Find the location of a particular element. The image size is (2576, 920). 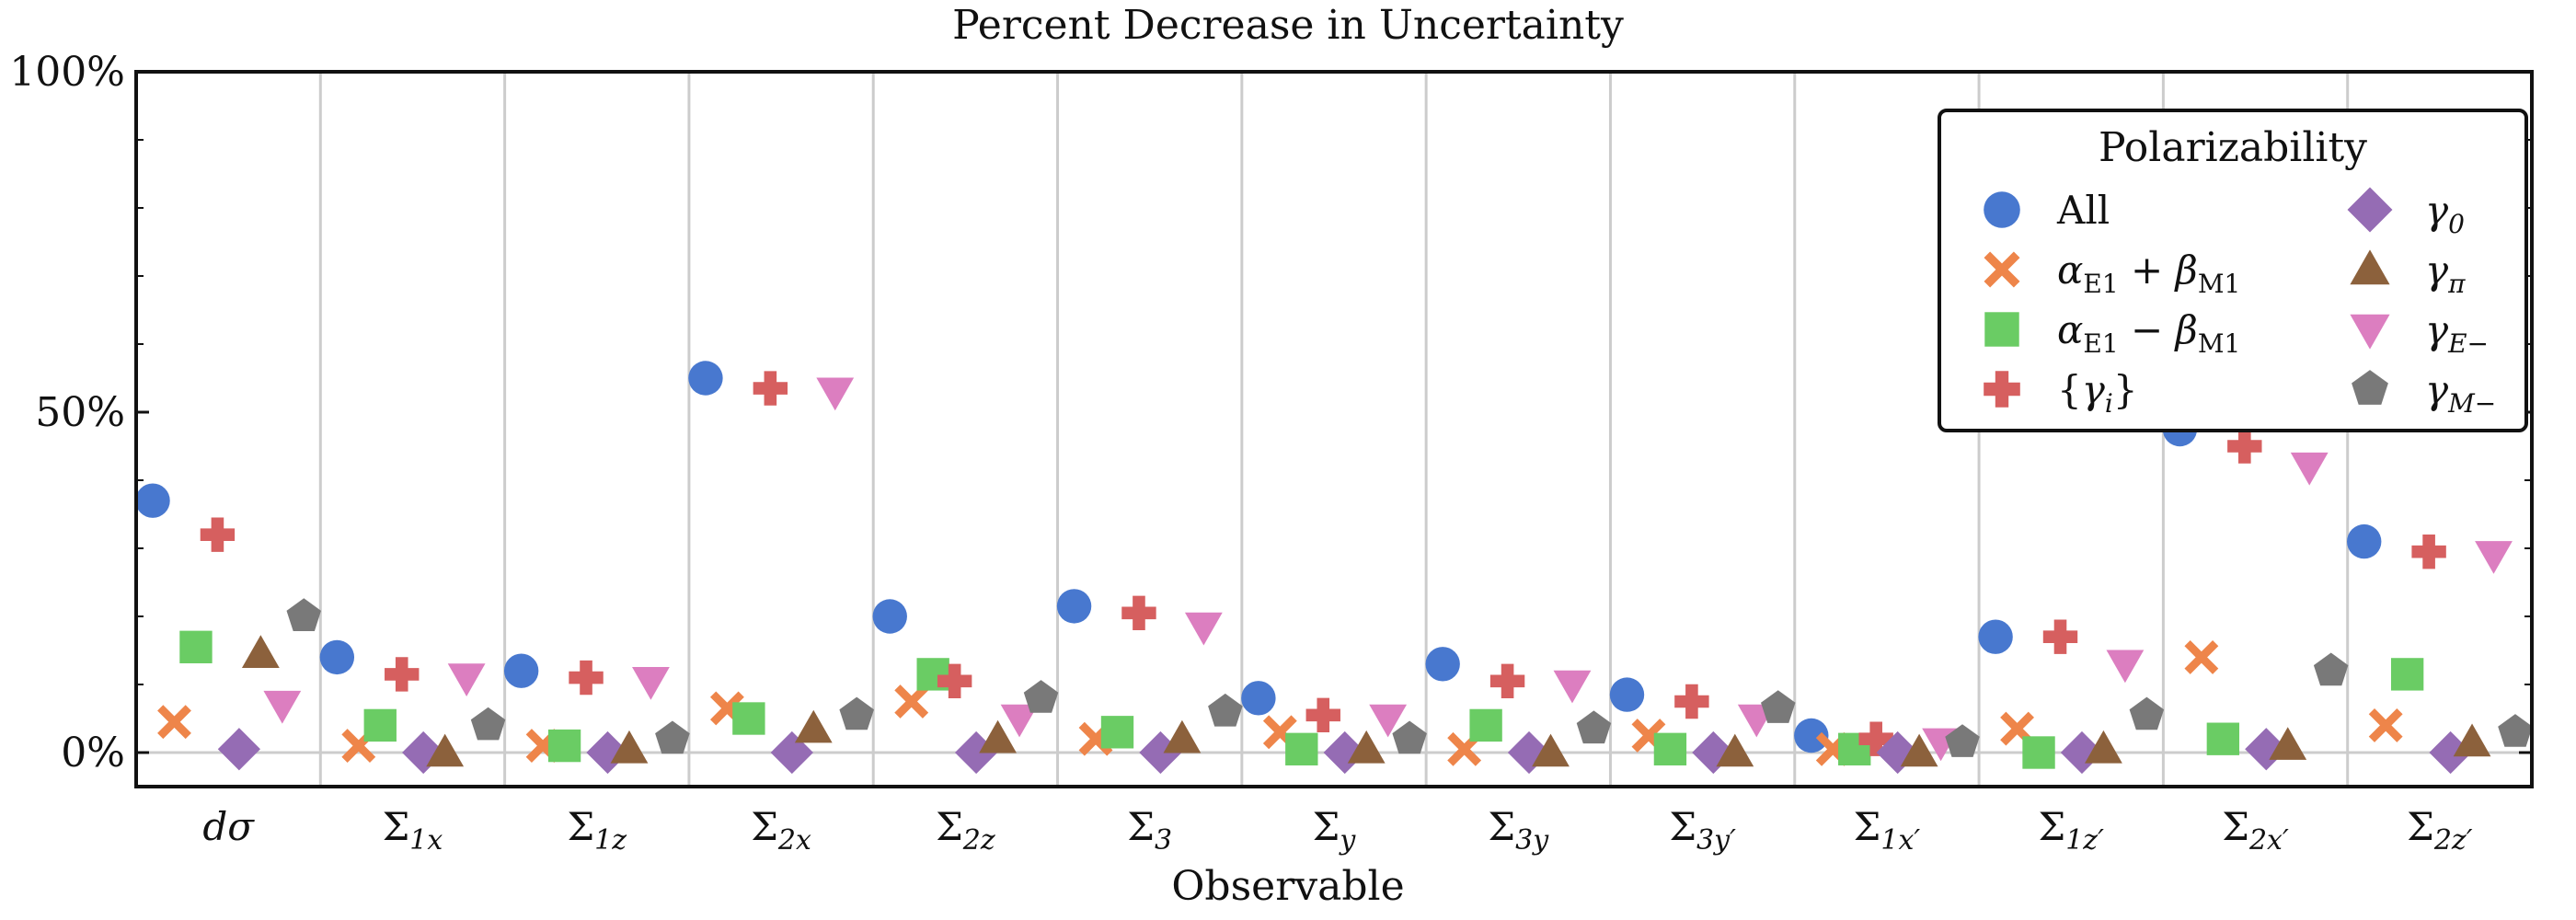

x-tick-label: Σ3y is located at coordinates (1518, 830).